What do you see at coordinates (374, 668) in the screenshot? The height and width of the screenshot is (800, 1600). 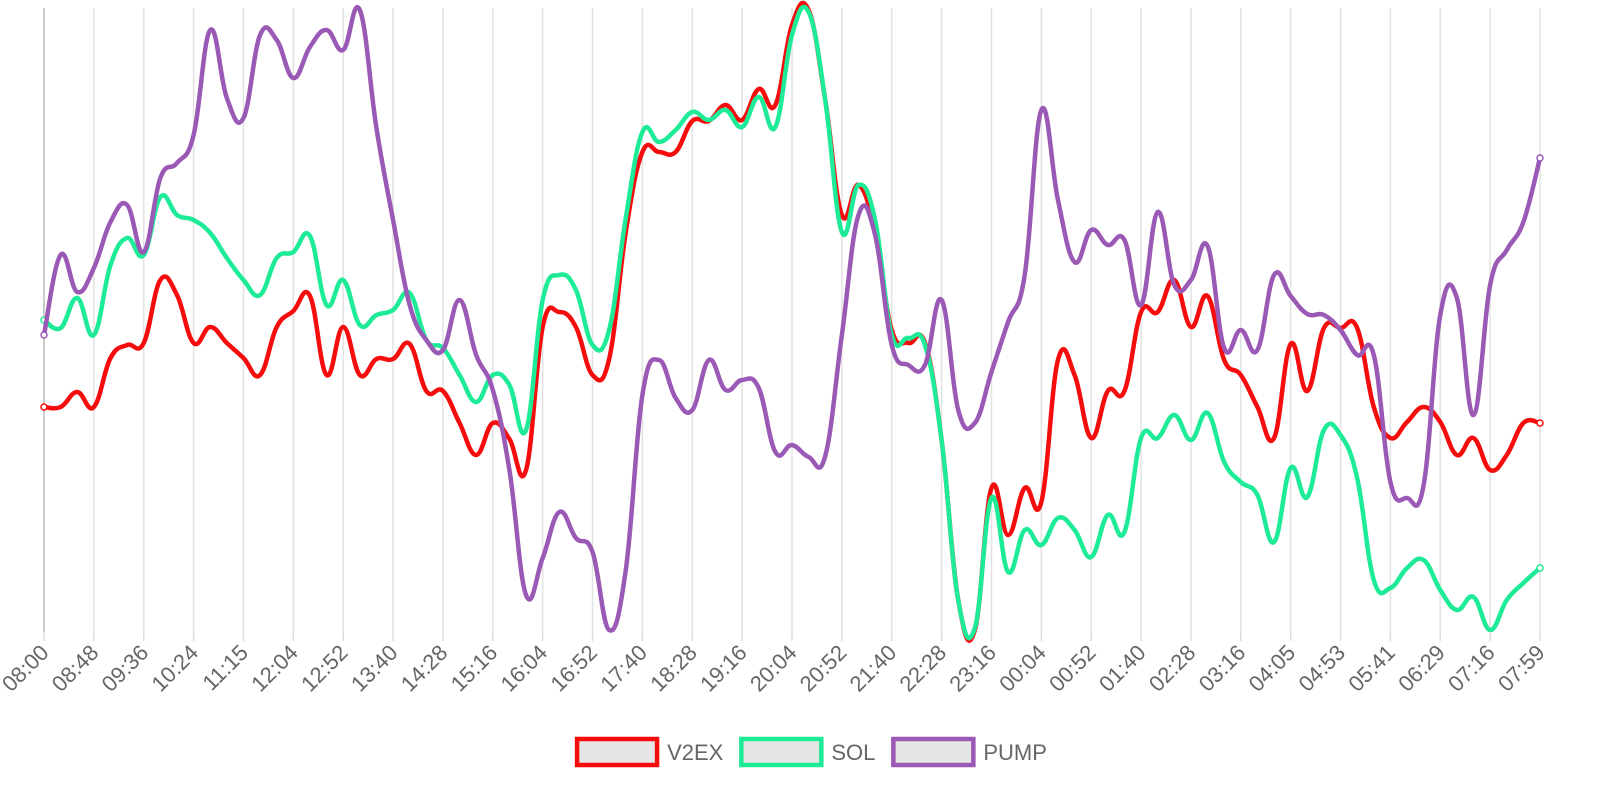 I see `x-tick-label: 13:40` at bounding box center [374, 668].